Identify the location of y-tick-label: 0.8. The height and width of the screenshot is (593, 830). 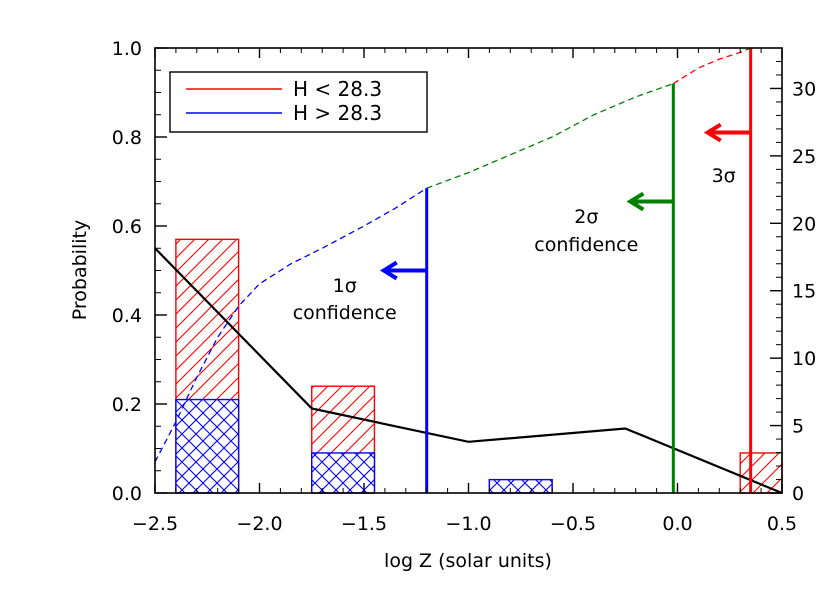
(127, 138).